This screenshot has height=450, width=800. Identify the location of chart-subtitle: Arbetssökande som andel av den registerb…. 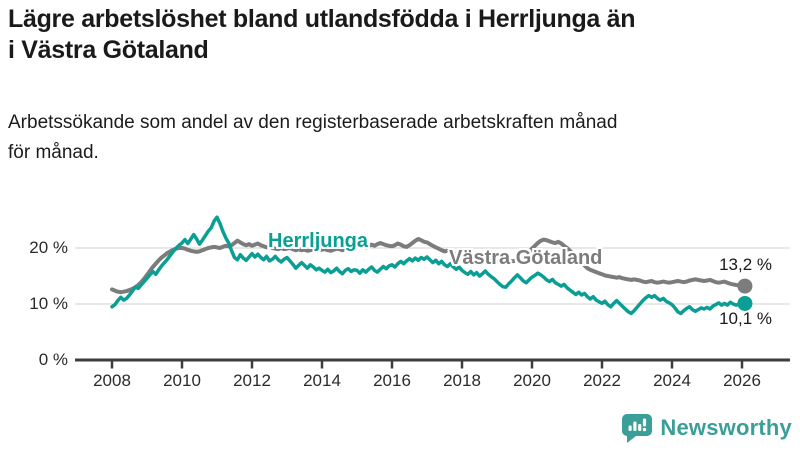
(400, 138).